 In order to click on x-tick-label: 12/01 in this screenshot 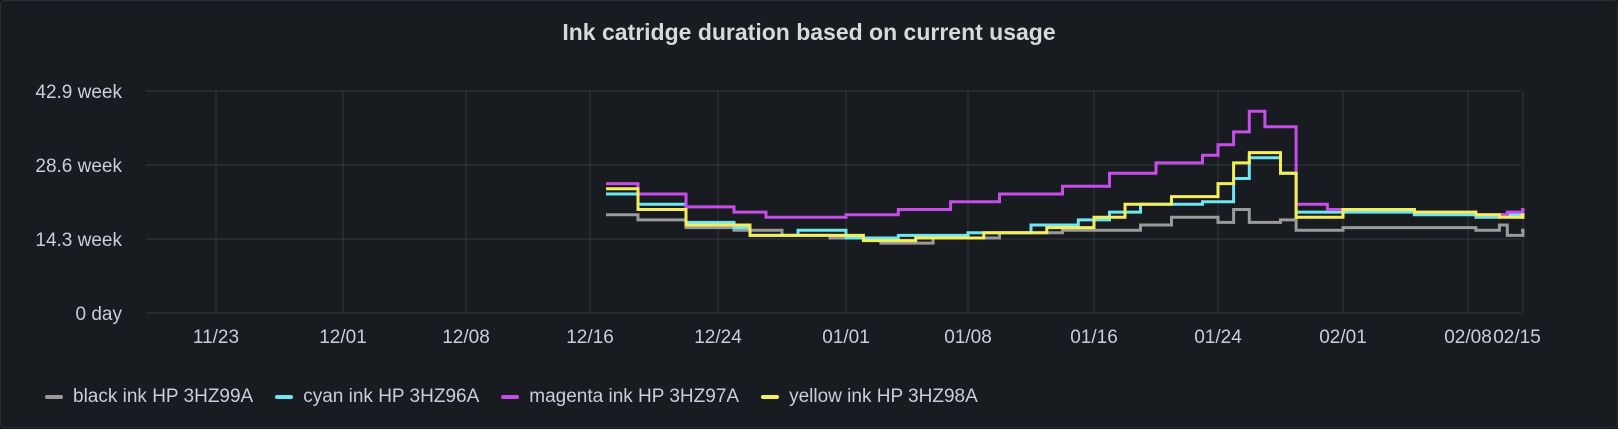, I will do `click(343, 337)`.